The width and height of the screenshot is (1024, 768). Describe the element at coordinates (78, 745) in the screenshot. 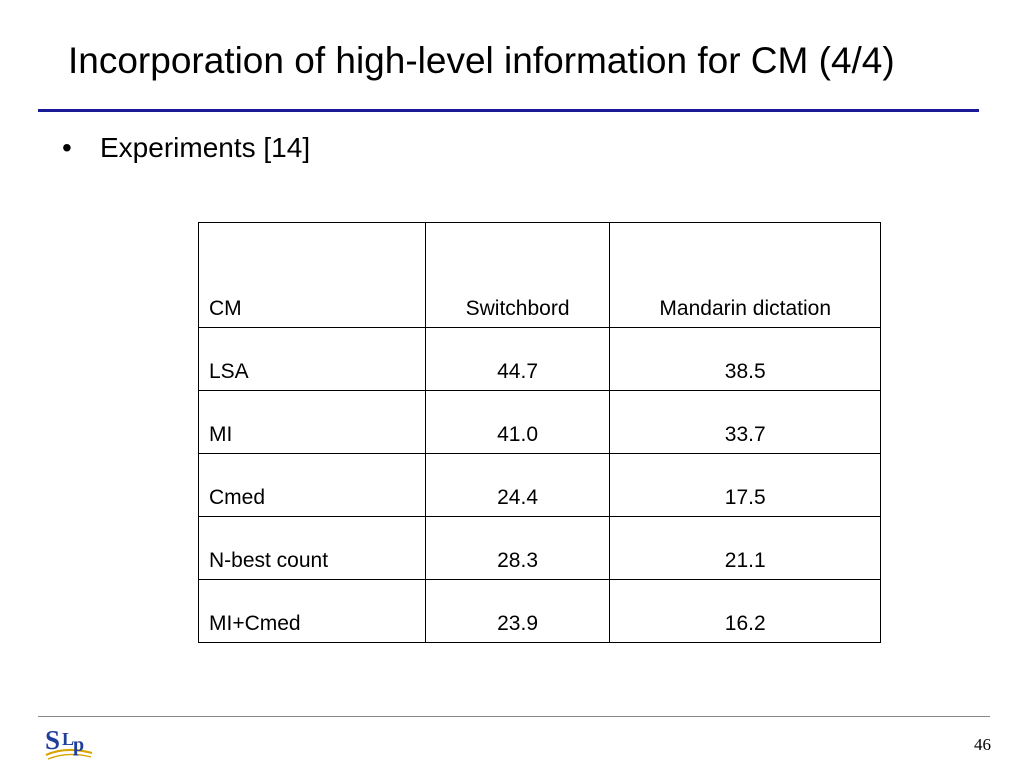

I see `svg-text: p` at that location.